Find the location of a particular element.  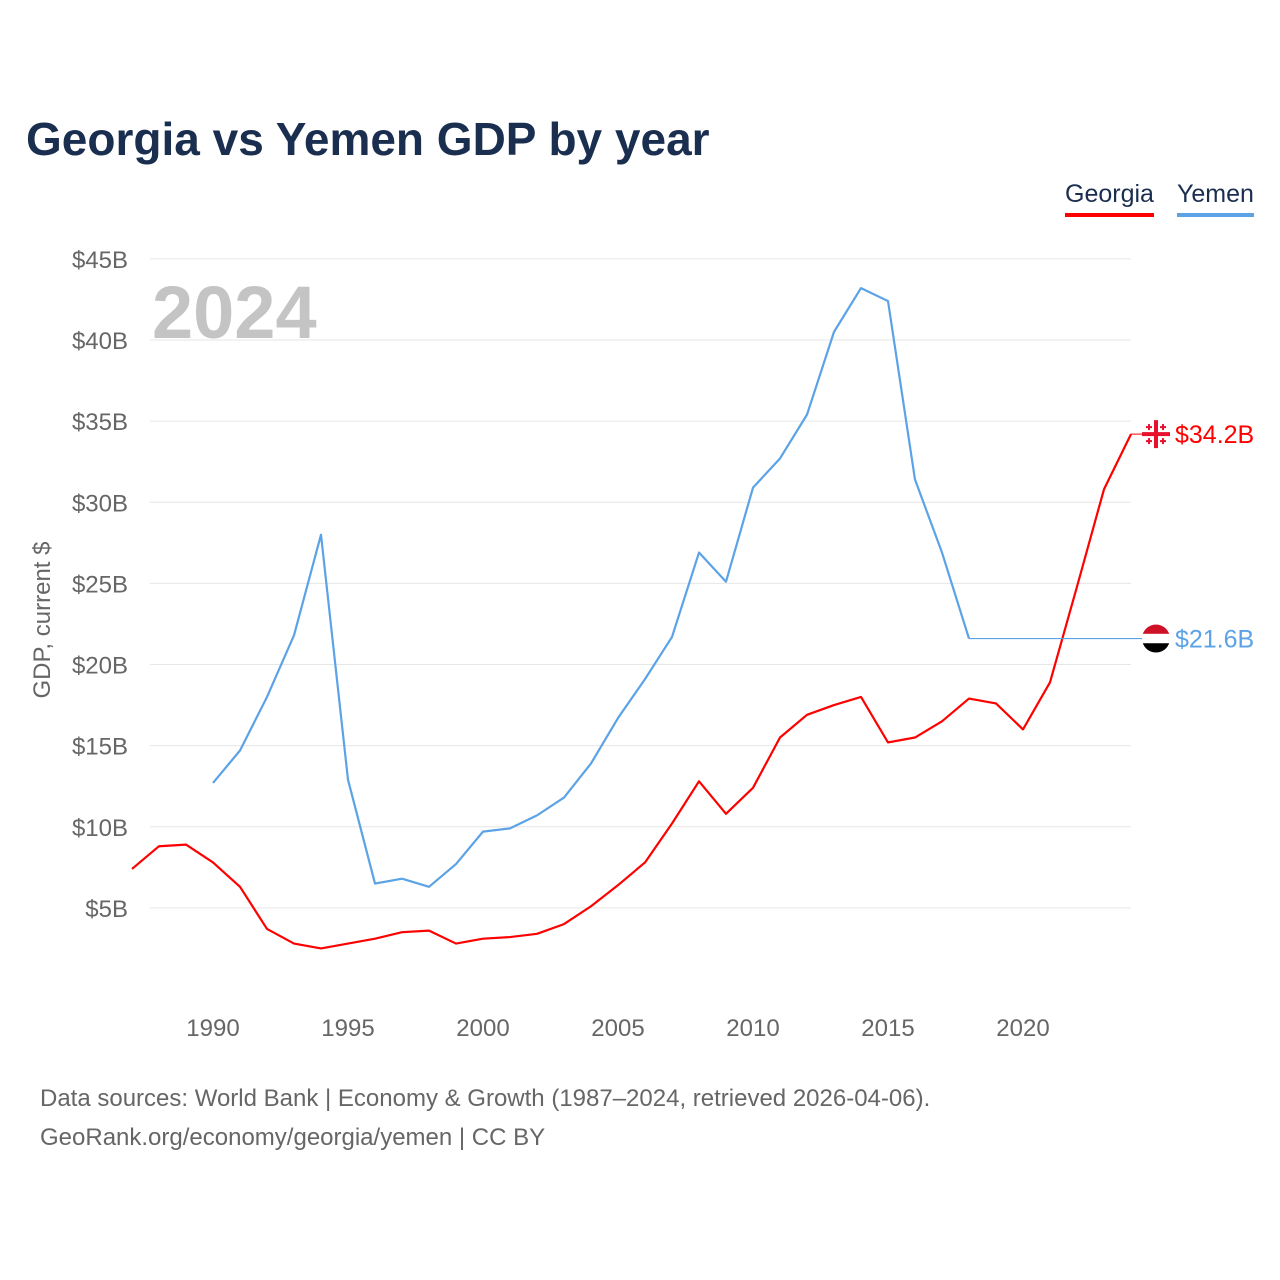

x-tick-label: 2005 is located at coordinates (617, 1028).